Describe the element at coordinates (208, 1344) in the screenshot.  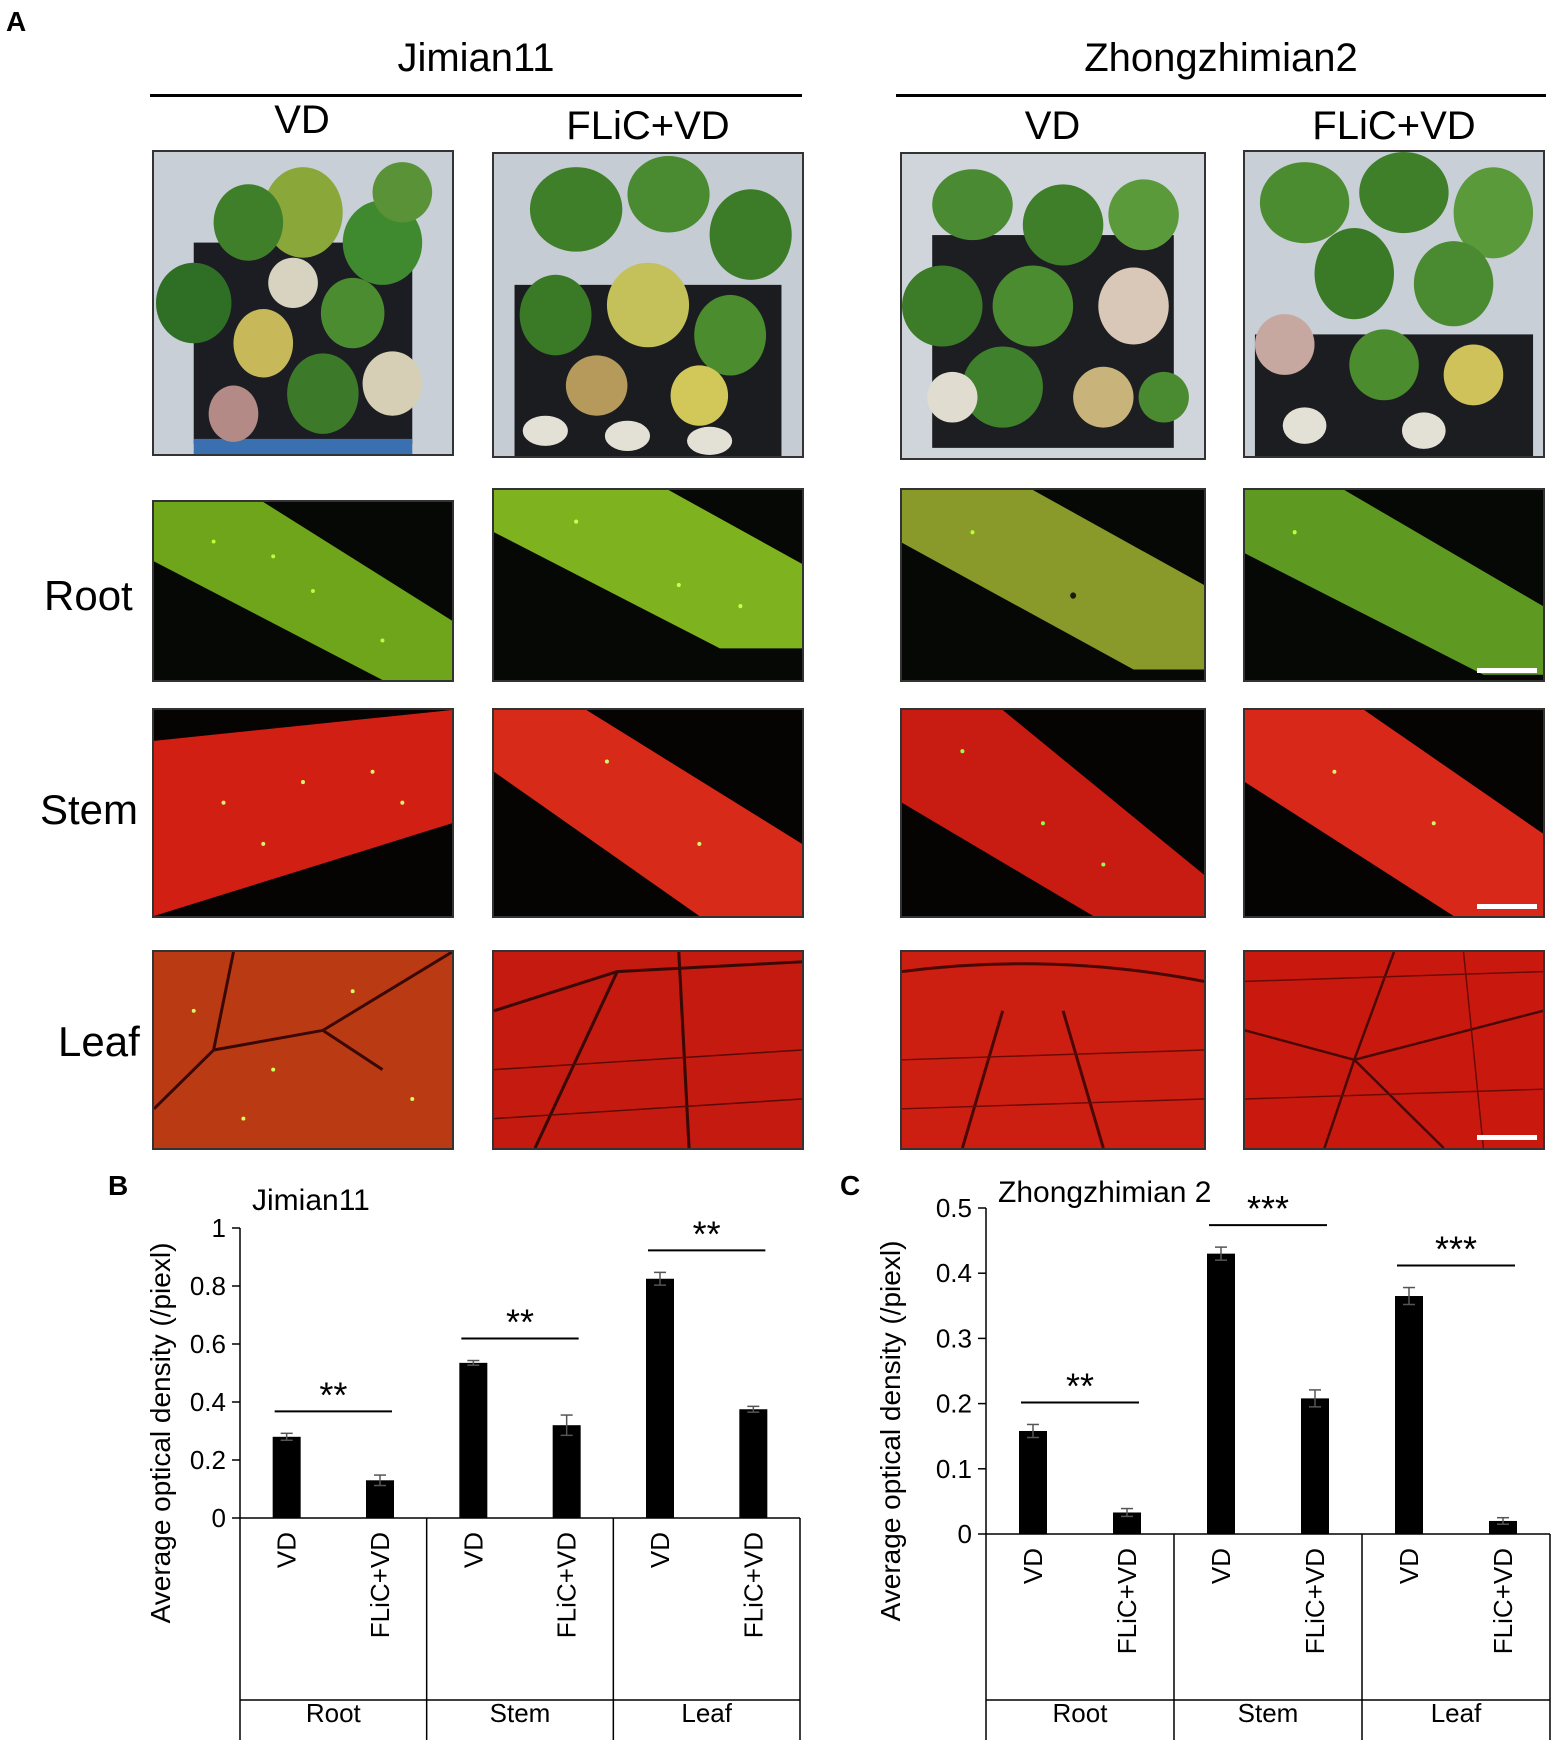
I see `y-tick-label: 0.6` at that location.